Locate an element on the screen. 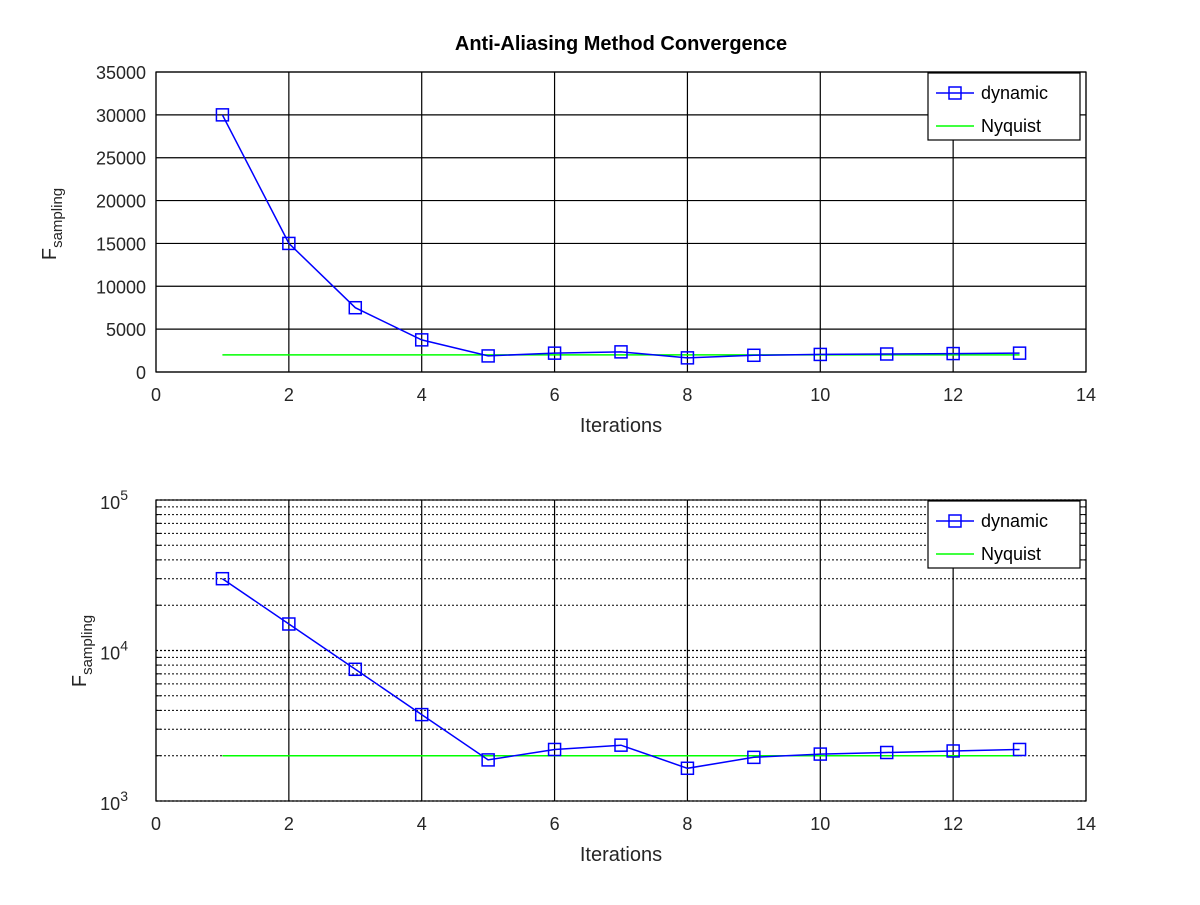 The image size is (1200, 905). y-tick-label: 35000 is located at coordinates (121, 73).